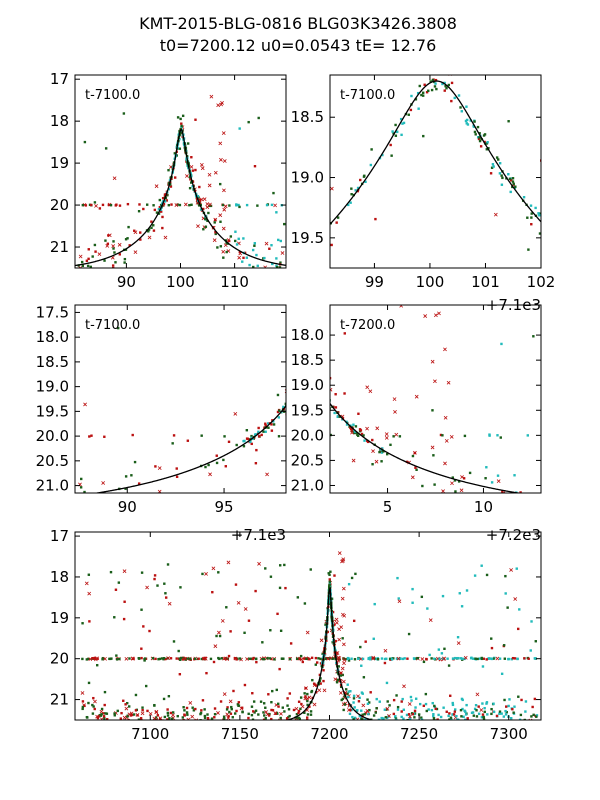 This screenshot has width=600, height=800. Describe the element at coordinates (307, 360) in the screenshot. I see `y-tick-label: 18.5` at that location.